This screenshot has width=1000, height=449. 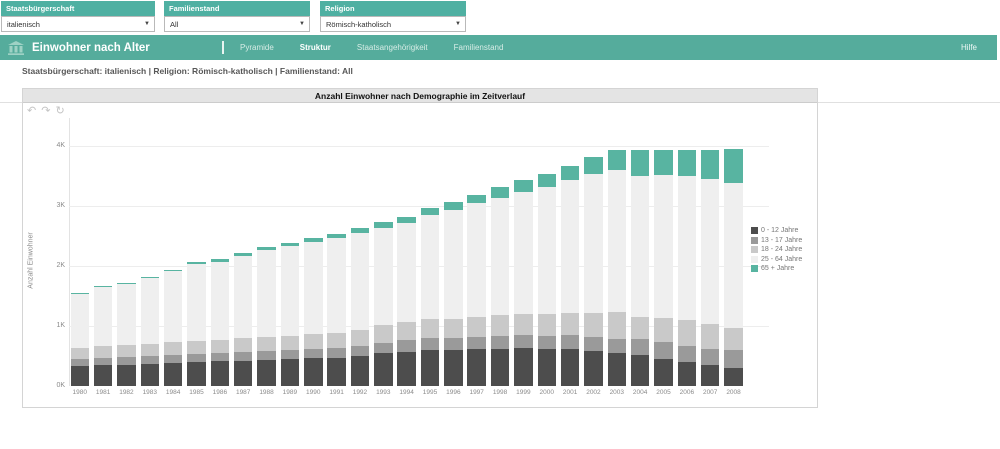 I want to click on bar-1987, so click(x=243, y=319).